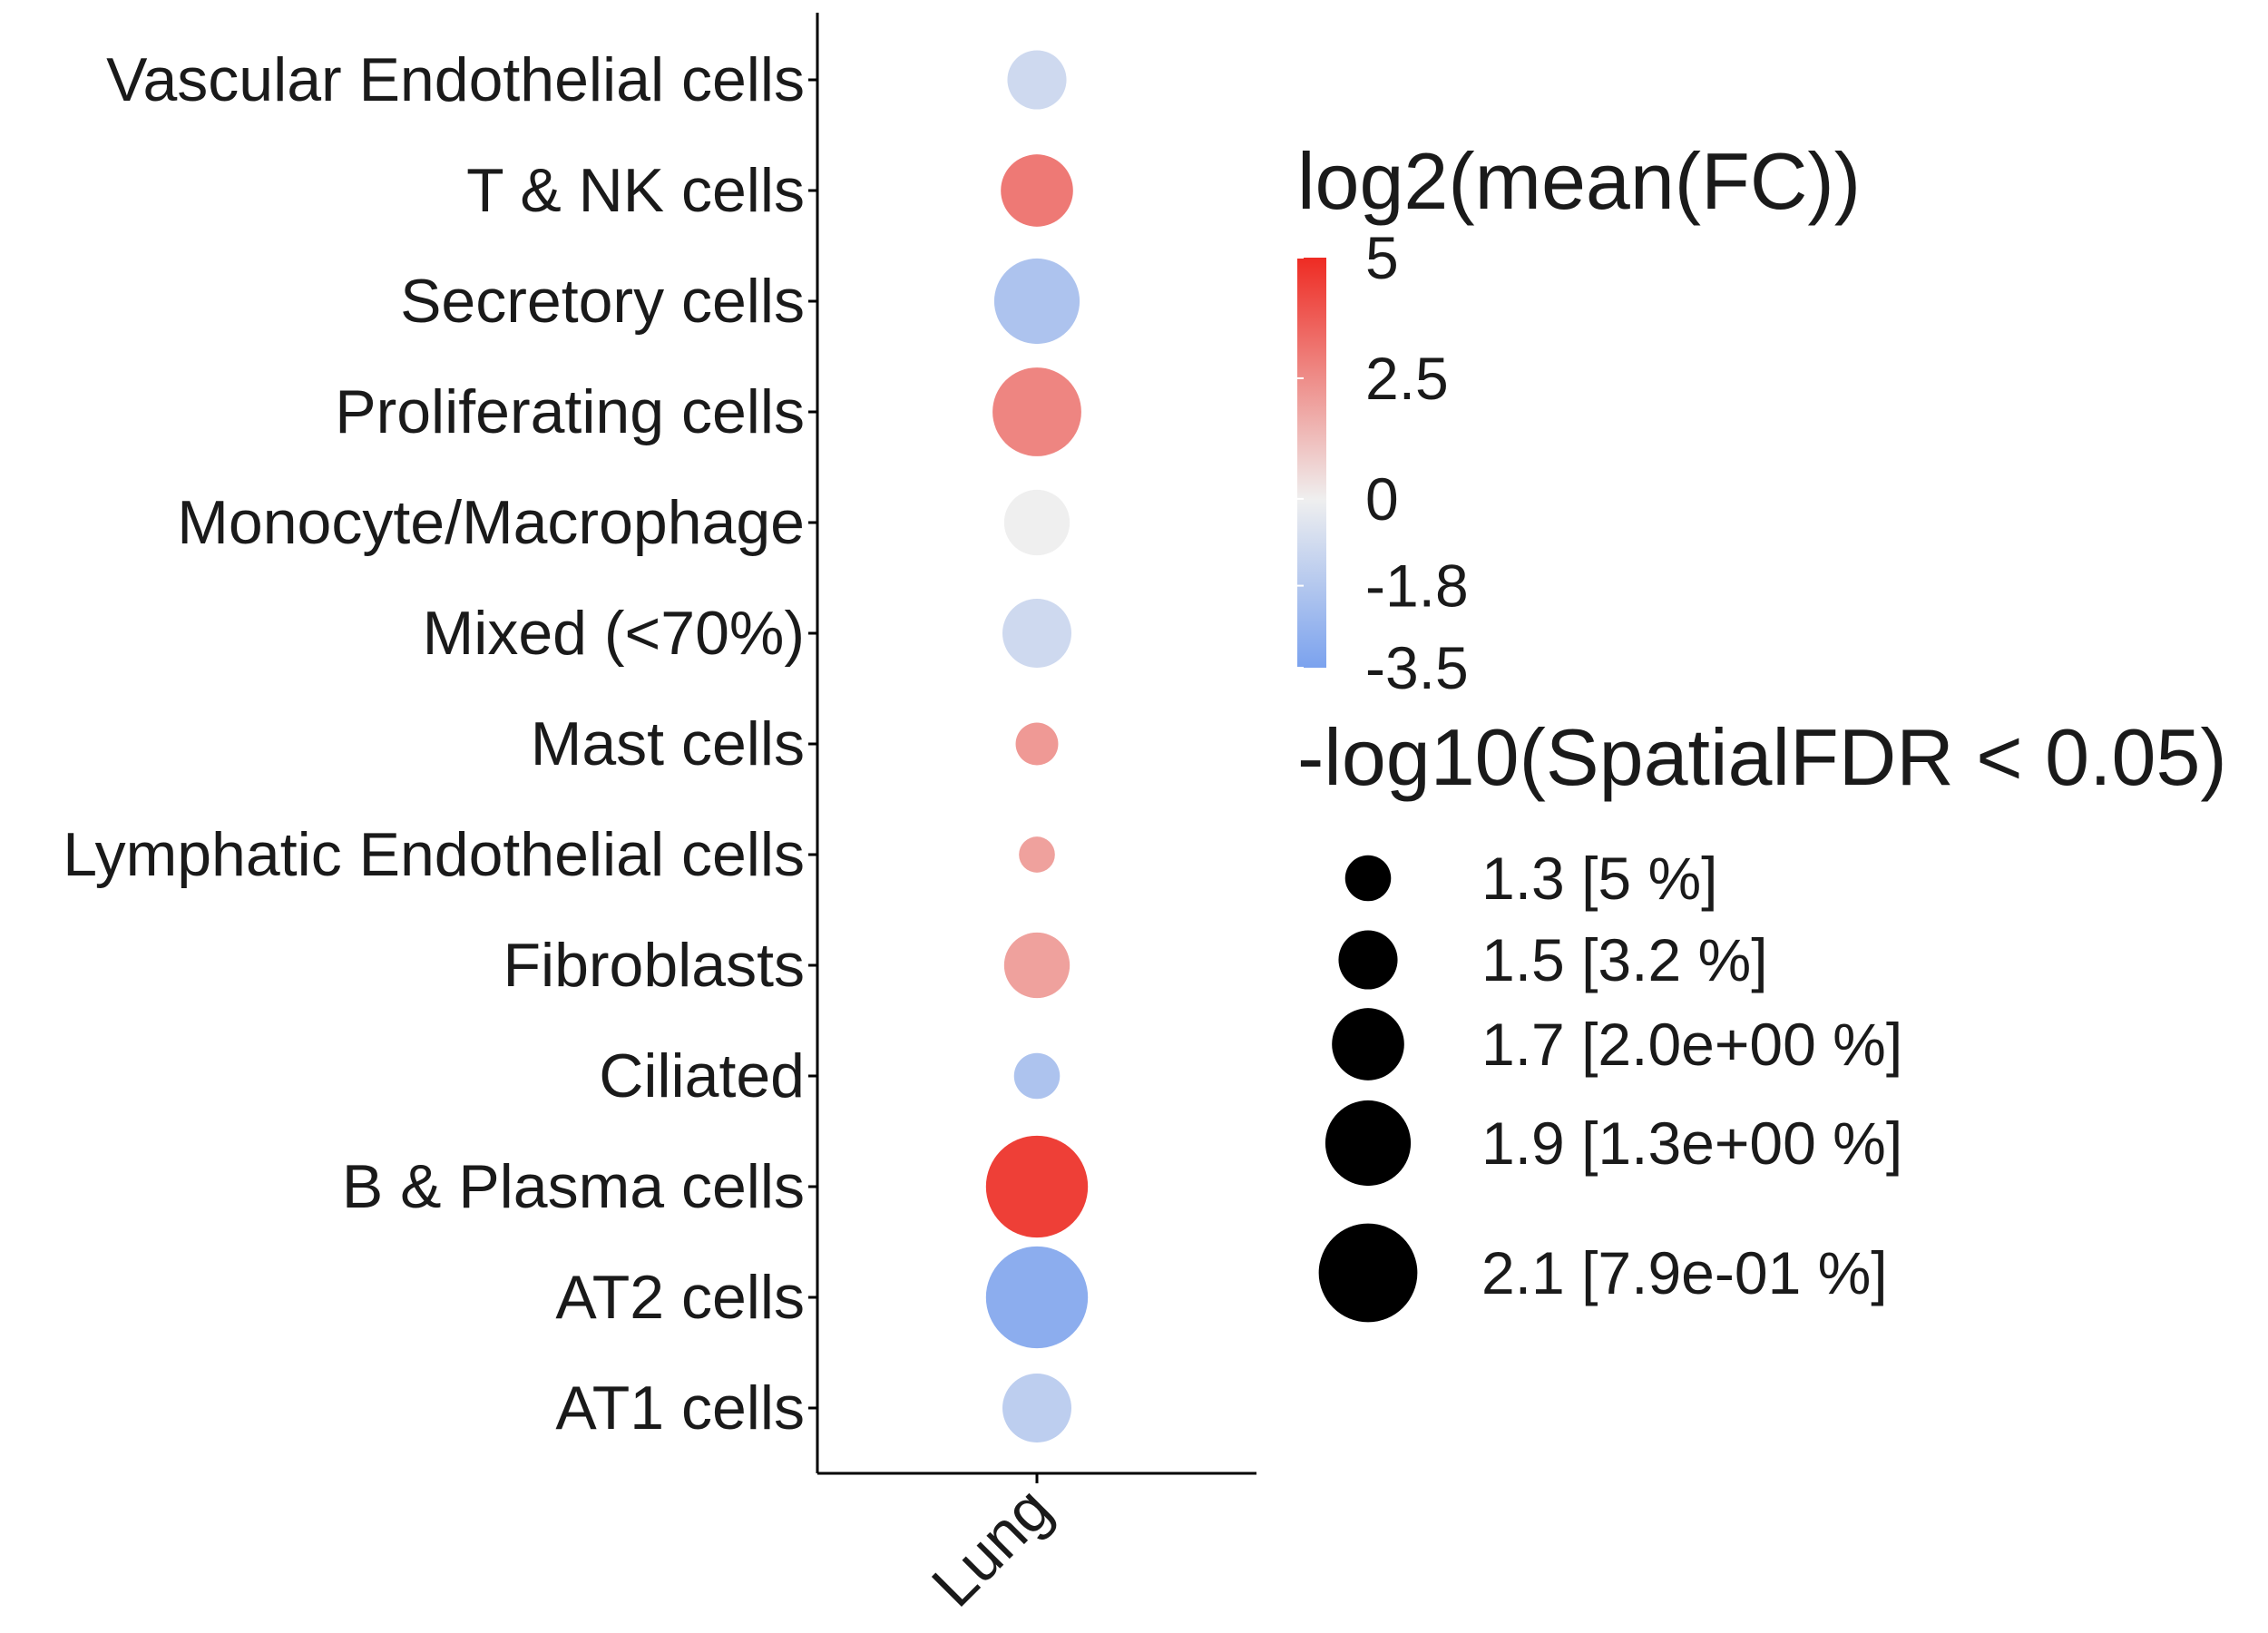  I want to click on dot-secretory-cells, so click(1036, 301).